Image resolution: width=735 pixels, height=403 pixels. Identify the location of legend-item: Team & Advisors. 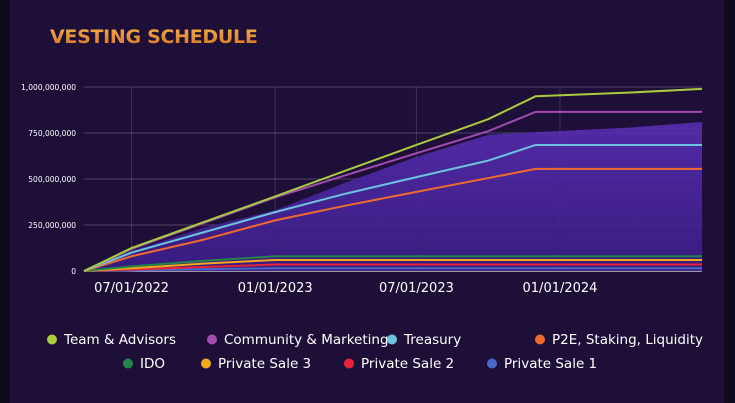
(111, 340).